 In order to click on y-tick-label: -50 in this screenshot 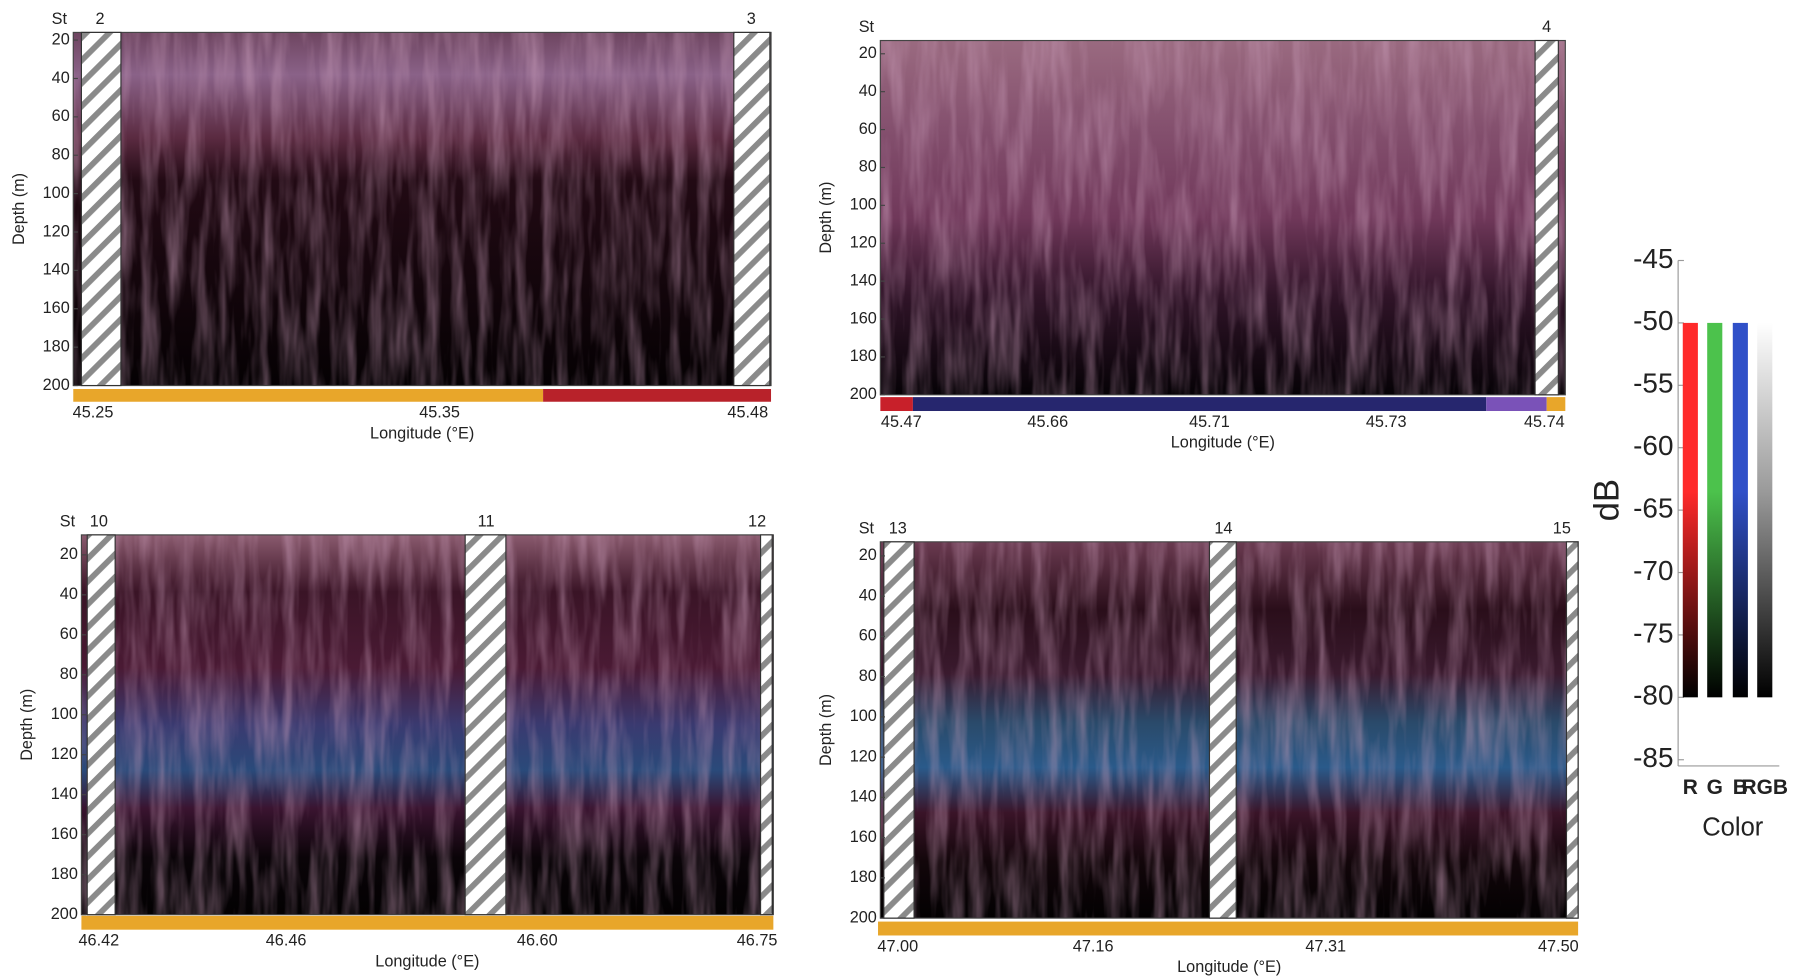, I will do `click(1653, 320)`.